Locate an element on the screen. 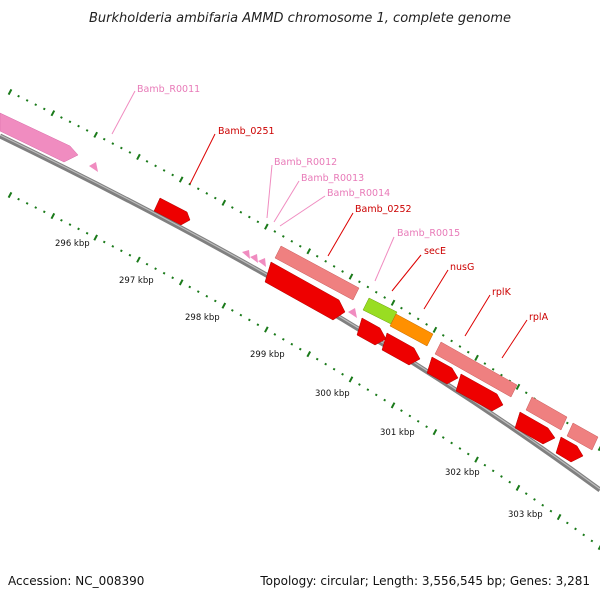 This screenshot has width=600, height=600. callout-line-Bamb_R0014 is located at coordinates (302, 211).